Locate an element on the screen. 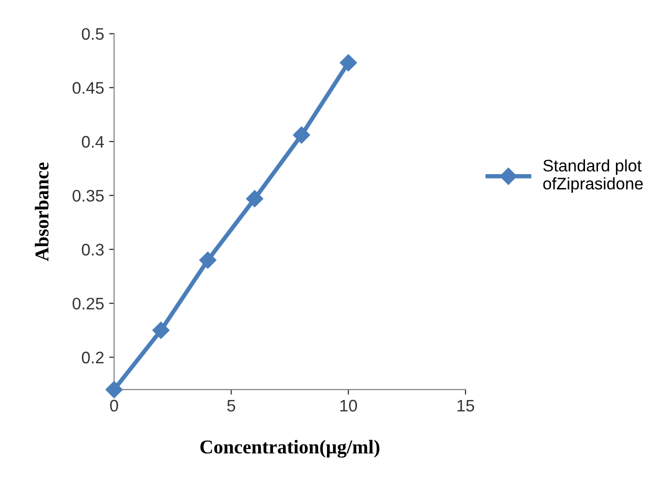 This screenshot has width=652, height=481. y-tick-label: 0.4 is located at coordinates (93, 142).